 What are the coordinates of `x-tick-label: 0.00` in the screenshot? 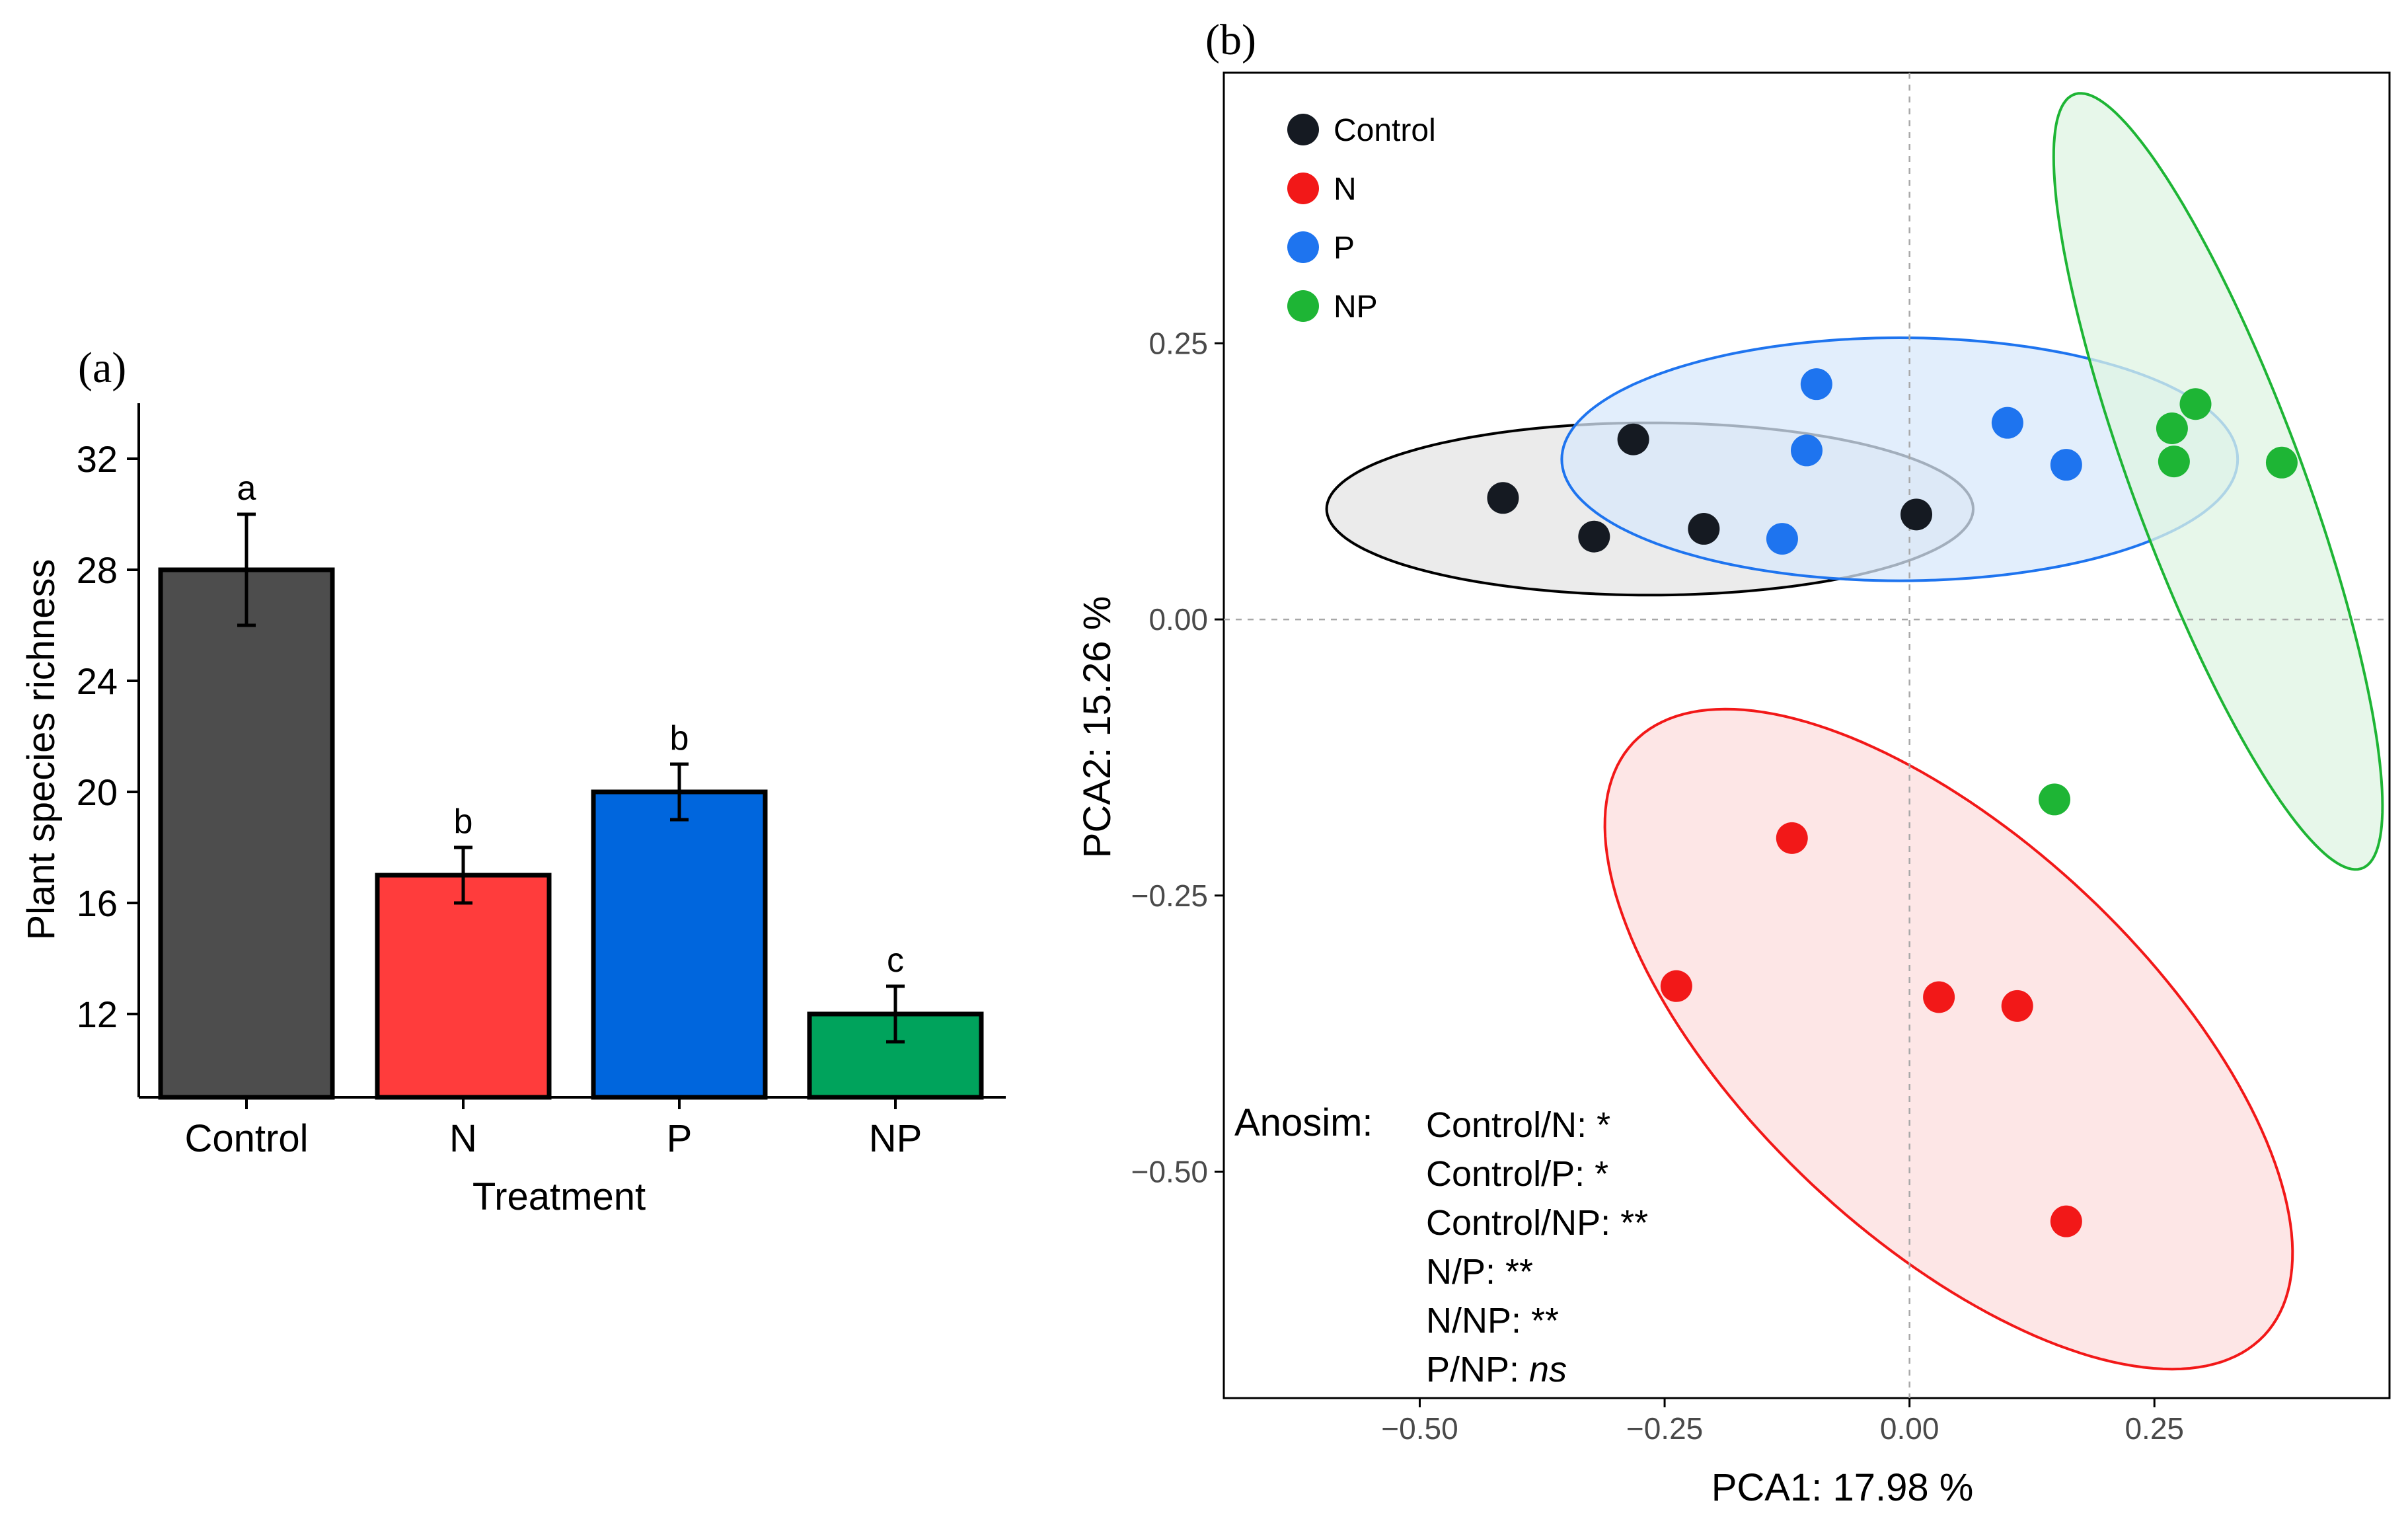 It's located at (1909, 1429).